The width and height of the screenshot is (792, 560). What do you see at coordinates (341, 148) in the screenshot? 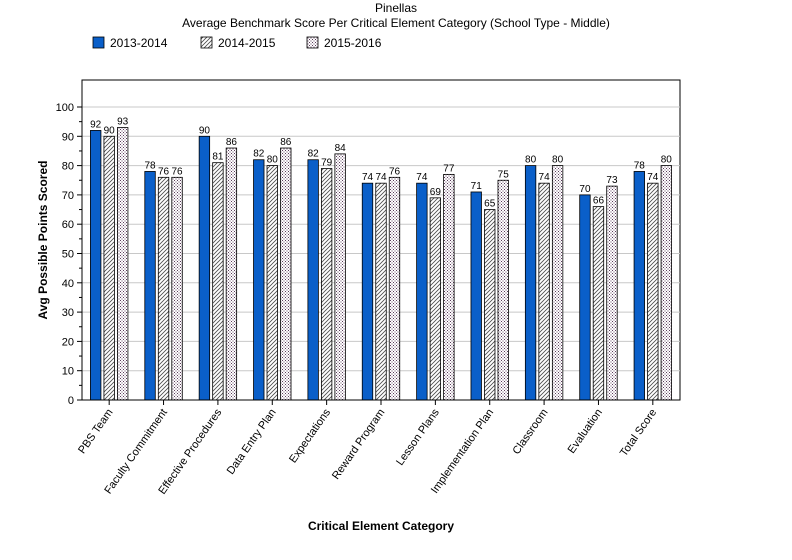
I see `data-label: 84` at bounding box center [341, 148].